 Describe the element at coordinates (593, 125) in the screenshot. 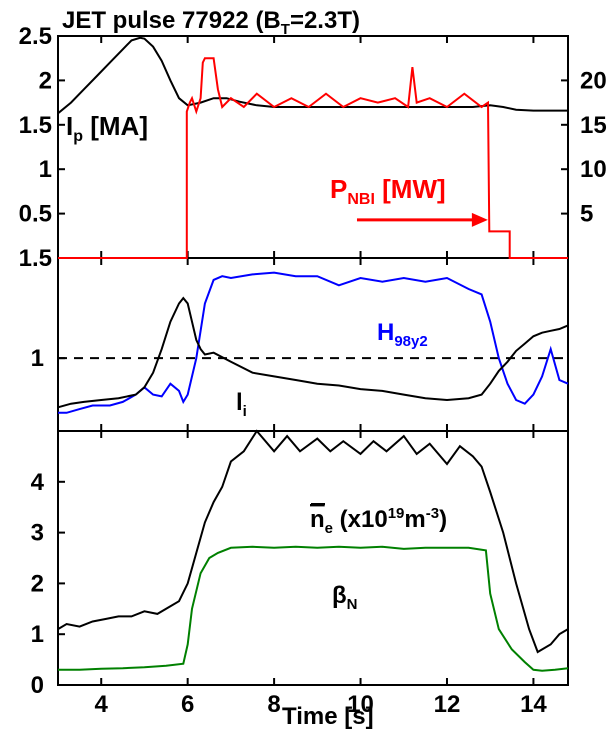

I see `y2-tick-label: 15` at that location.